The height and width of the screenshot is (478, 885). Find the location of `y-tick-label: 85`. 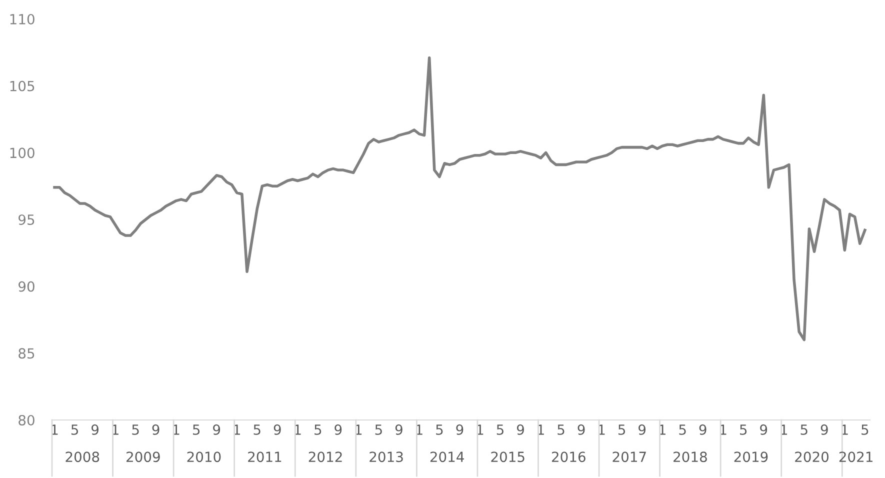

y-tick-label: 85 is located at coordinates (26, 353).